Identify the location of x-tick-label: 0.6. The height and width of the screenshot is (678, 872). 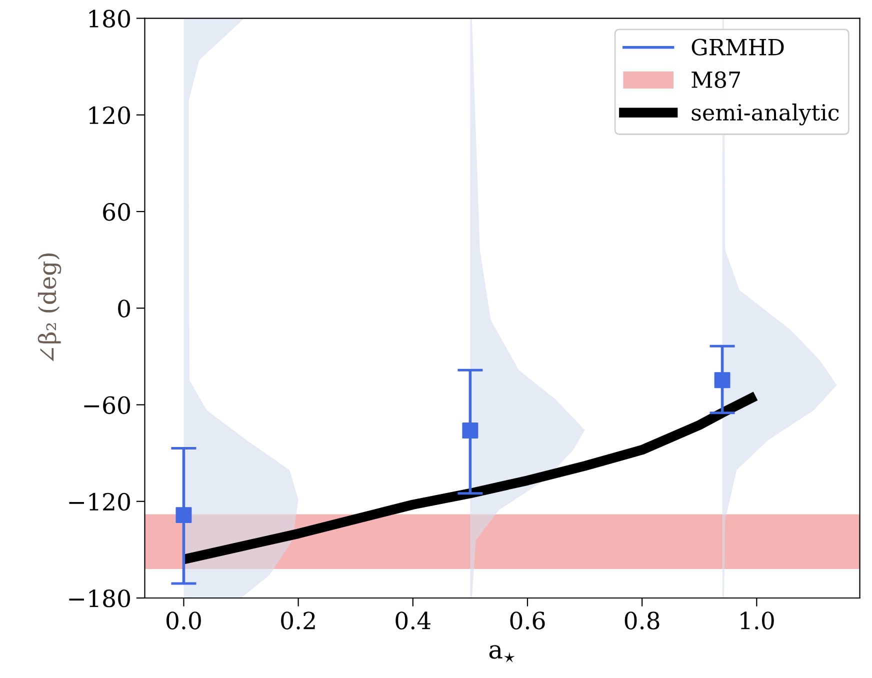
(527, 621).